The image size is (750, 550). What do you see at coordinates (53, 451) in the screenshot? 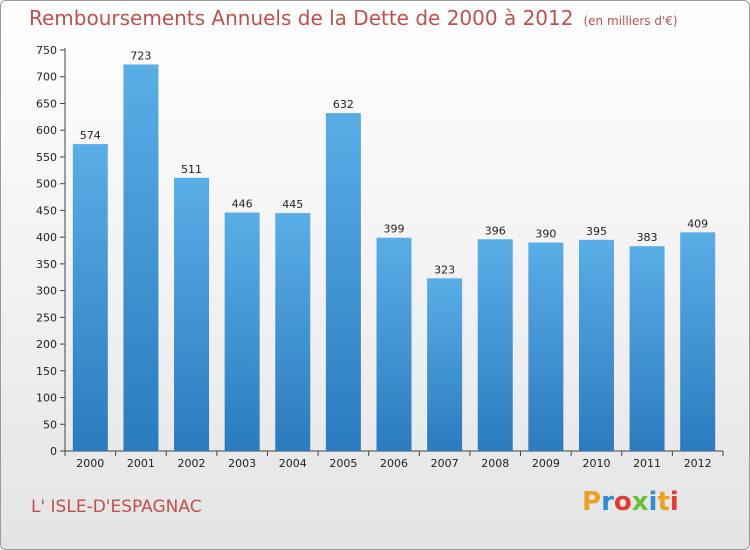
I see `y-tick-label: 0` at bounding box center [53, 451].